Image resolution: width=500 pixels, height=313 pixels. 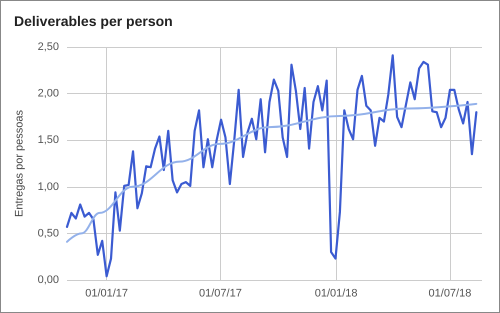 What do you see at coordinates (48, 186) in the screenshot?
I see `y-tick-label: 1,00` at bounding box center [48, 186].